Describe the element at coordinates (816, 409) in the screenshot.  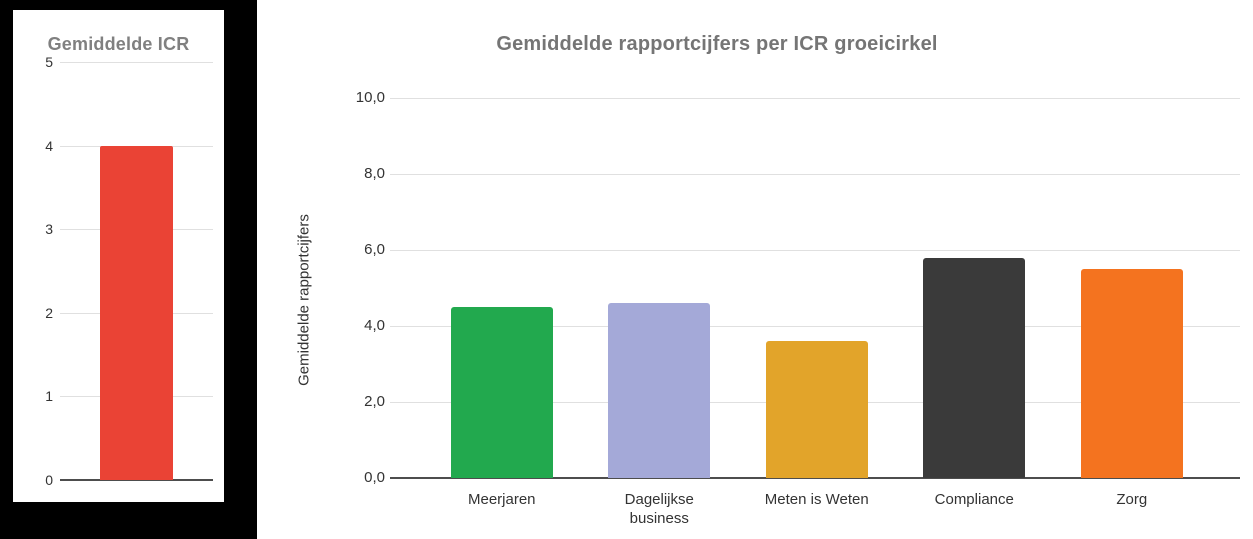
I see `bar-meten-is-weten` at that location.